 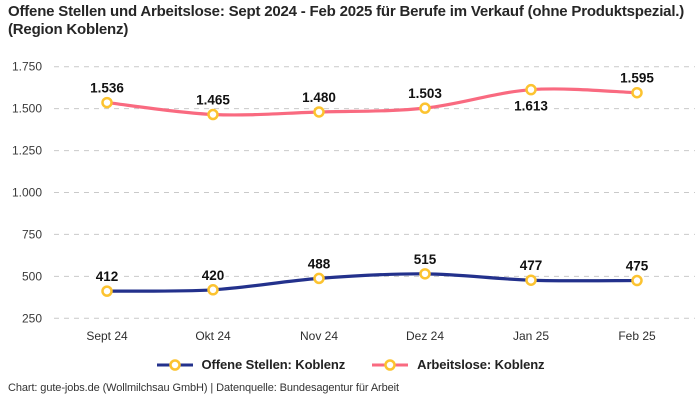 I want to click on svg-text: 412, so click(x=107, y=276).